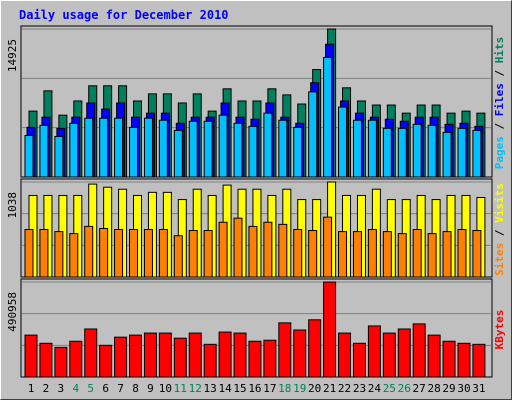 This screenshot has height=400, width=512. Describe the element at coordinates (359, 388) in the screenshot. I see `x-tick-label: 23` at that location.